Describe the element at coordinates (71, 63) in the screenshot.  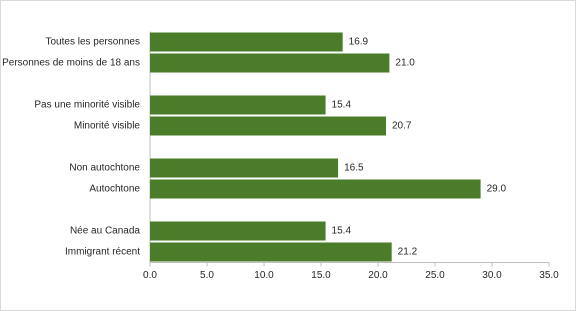
I see `y-tick-label: Personnes de moins de 18 ans` at that location.